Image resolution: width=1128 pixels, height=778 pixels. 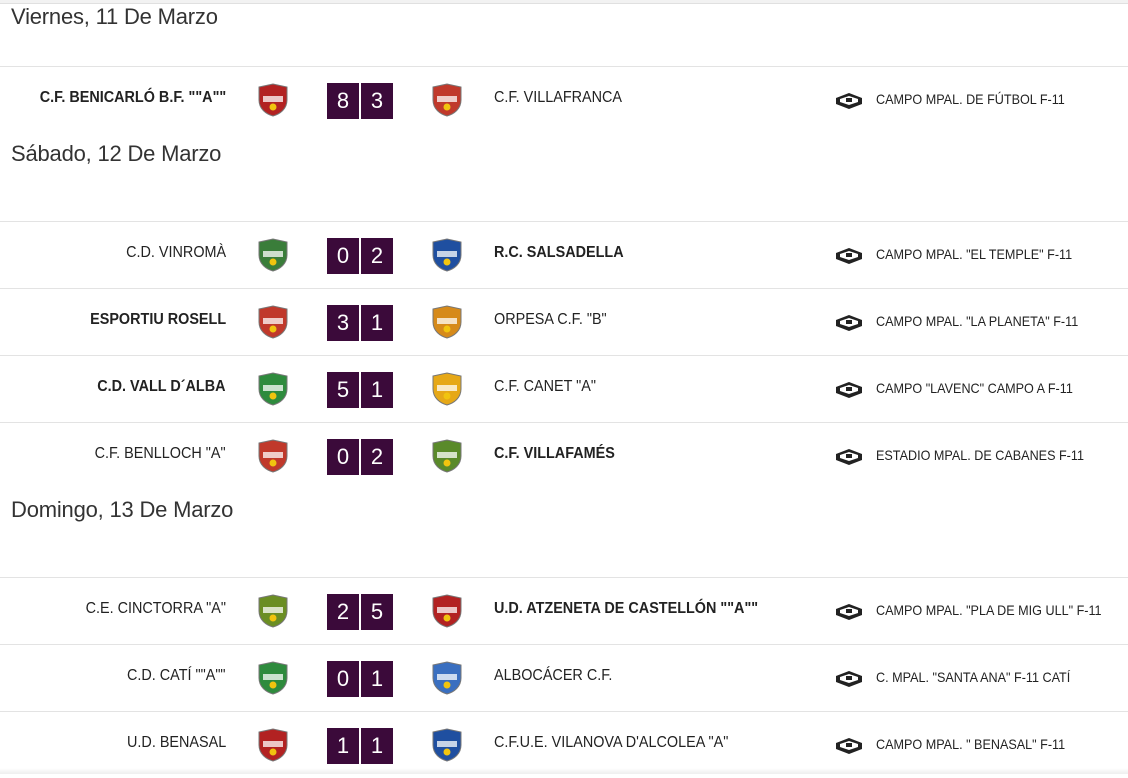 I want to click on venue-name: CAMPO MPAL. " BENASAL" F-11, so click(x=971, y=744).